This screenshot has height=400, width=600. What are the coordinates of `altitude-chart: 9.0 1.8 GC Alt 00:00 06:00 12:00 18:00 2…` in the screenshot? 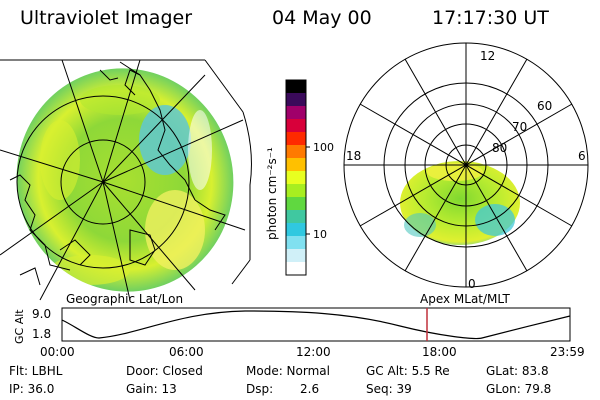 It's located at (299, 333).